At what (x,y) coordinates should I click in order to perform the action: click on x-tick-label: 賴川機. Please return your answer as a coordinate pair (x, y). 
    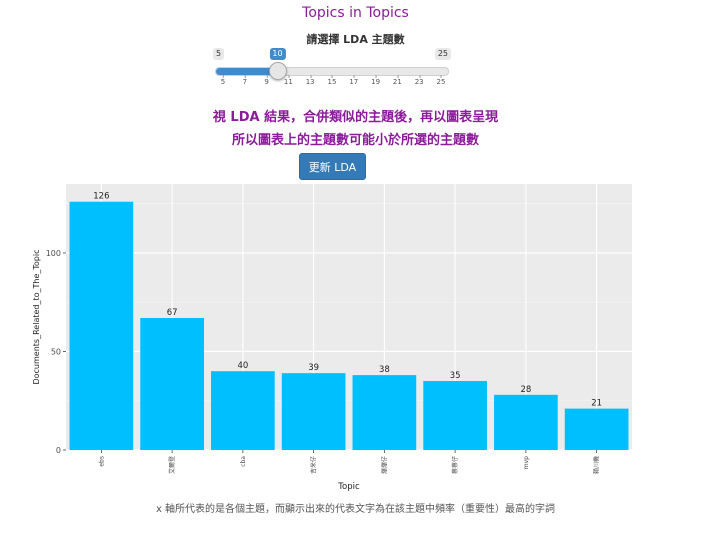
    Looking at the image, I should click on (597, 465).